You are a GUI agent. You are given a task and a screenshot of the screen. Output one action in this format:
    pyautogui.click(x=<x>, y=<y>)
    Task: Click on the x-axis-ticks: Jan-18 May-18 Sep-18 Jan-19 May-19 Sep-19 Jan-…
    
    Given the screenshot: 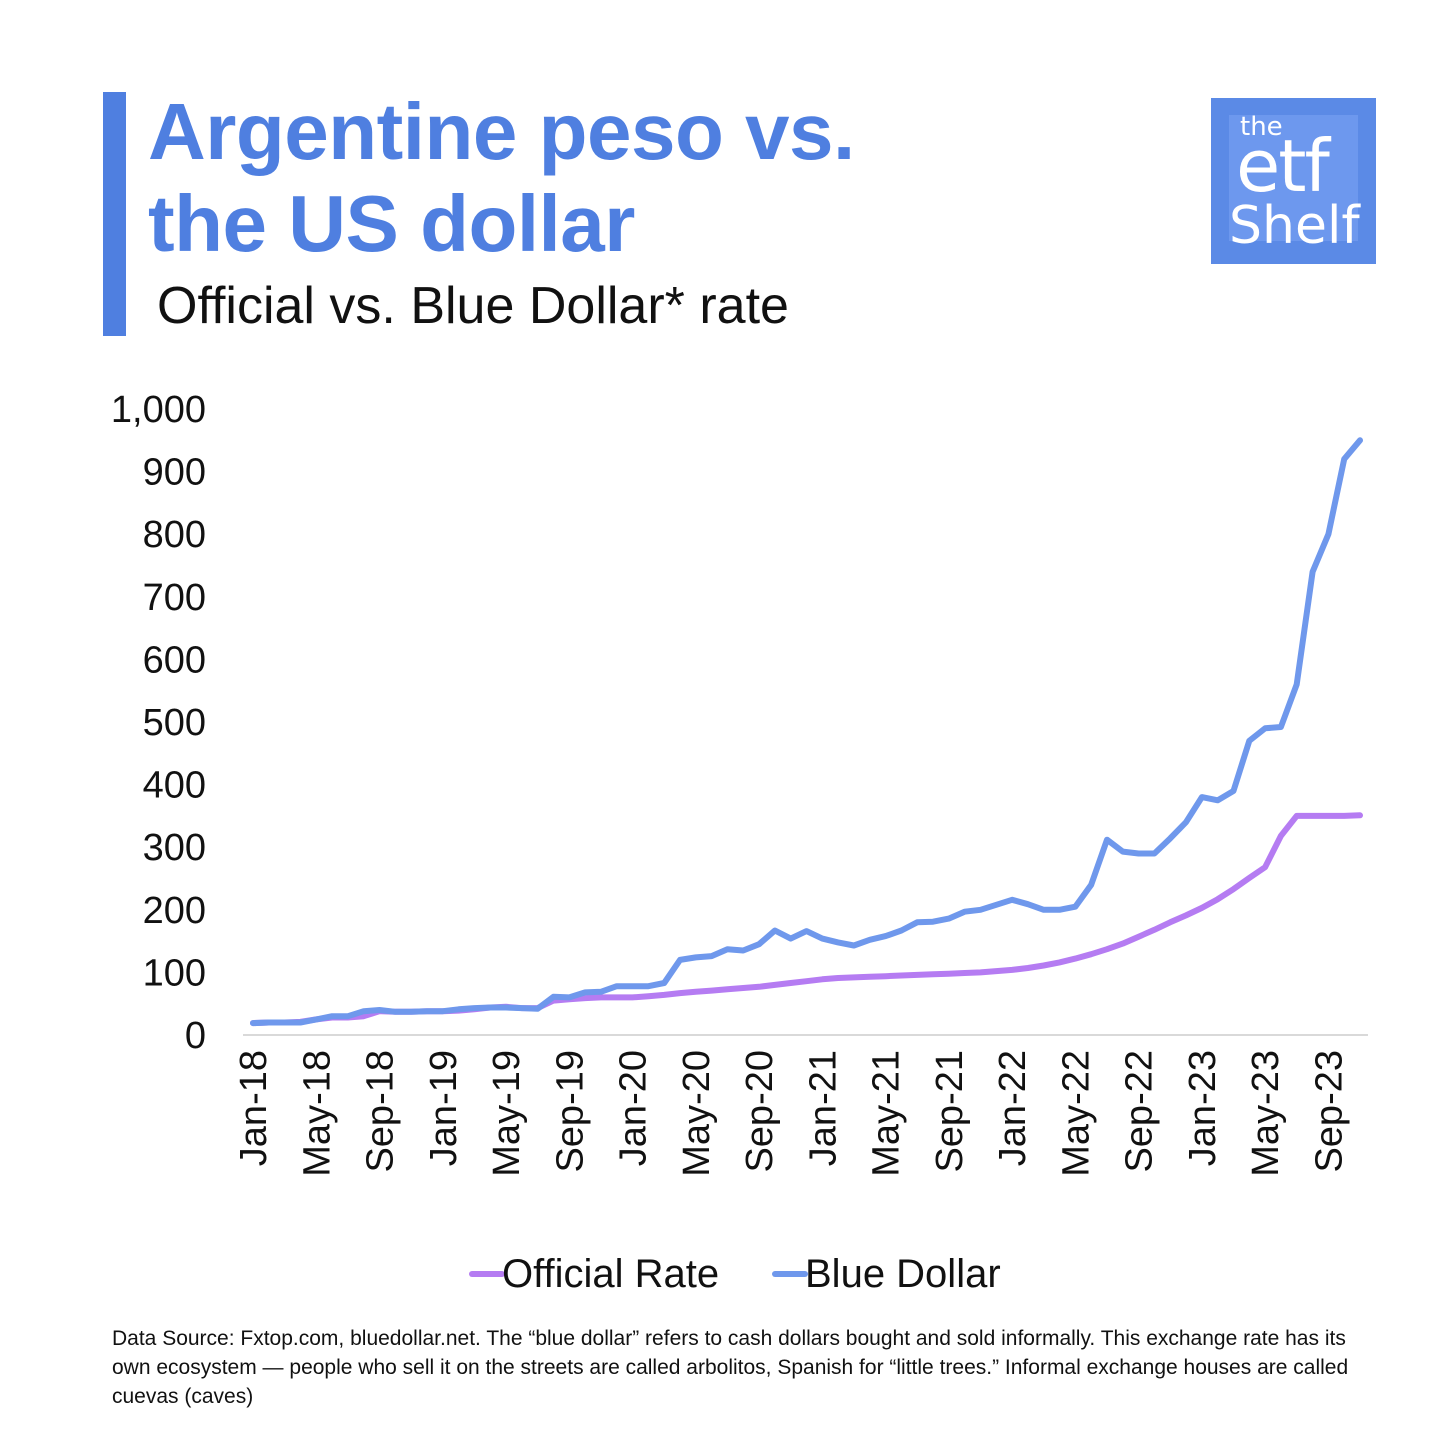 What is the action you would take?
    pyautogui.click(x=791, y=1113)
    